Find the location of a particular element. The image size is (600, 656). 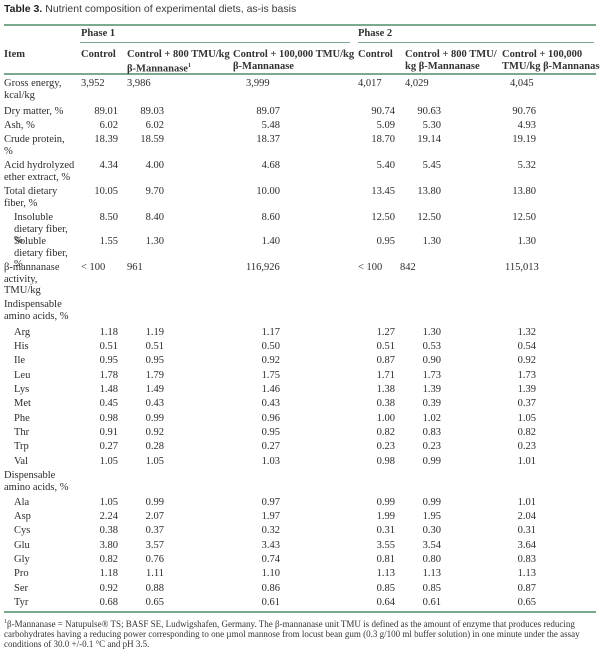

p2-800-header: Control + 800 TMU/kg β-Mannanase is located at coordinates (451, 60).